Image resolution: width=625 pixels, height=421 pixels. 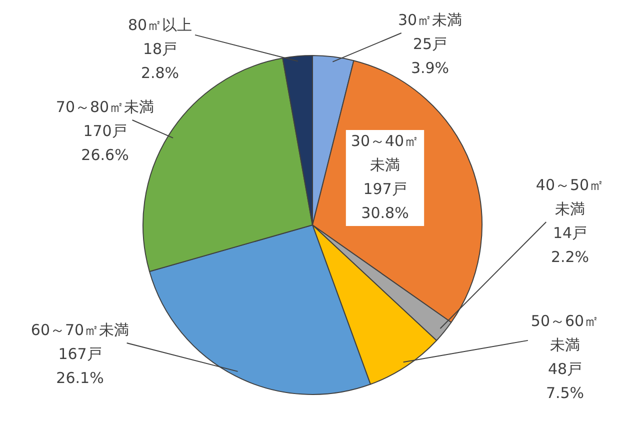 What do you see at coordinates (430, 19) in the screenshot?
I see `slice-label: 30㎡未満` at bounding box center [430, 19].